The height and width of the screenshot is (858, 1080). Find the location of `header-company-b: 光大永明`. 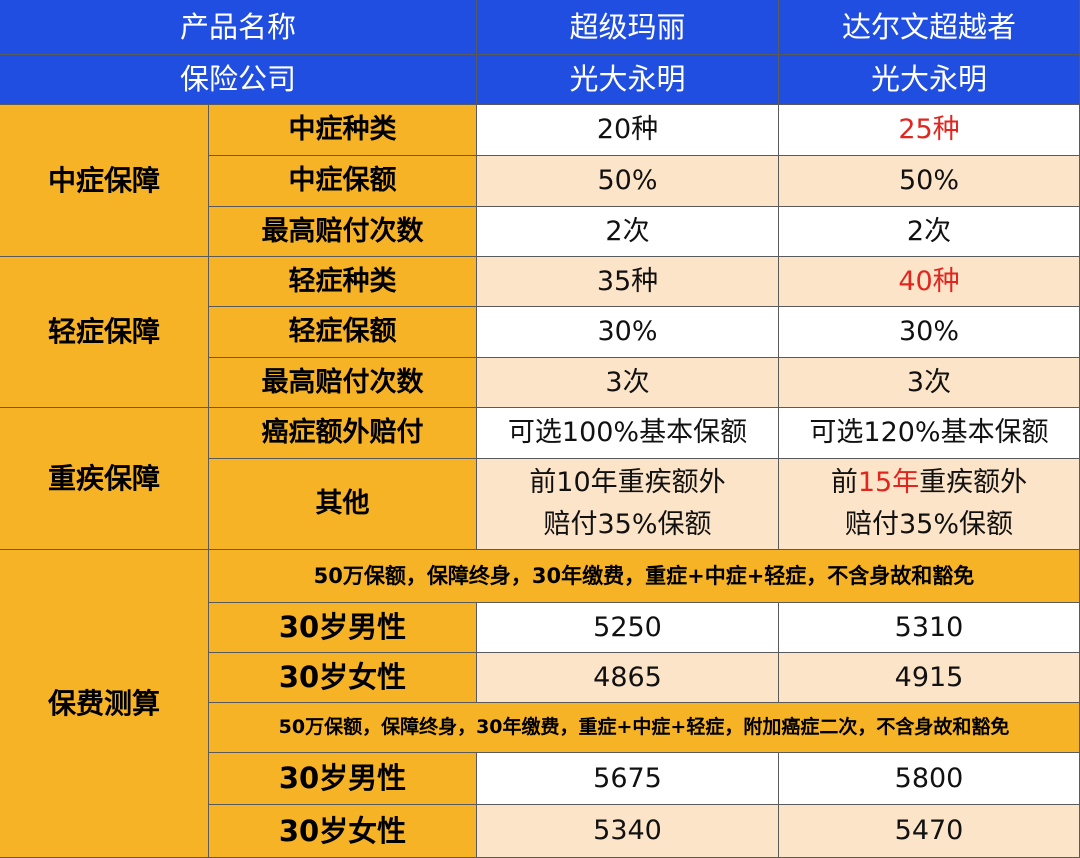

header-company-b: 光大永明 is located at coordinates (929, 80).